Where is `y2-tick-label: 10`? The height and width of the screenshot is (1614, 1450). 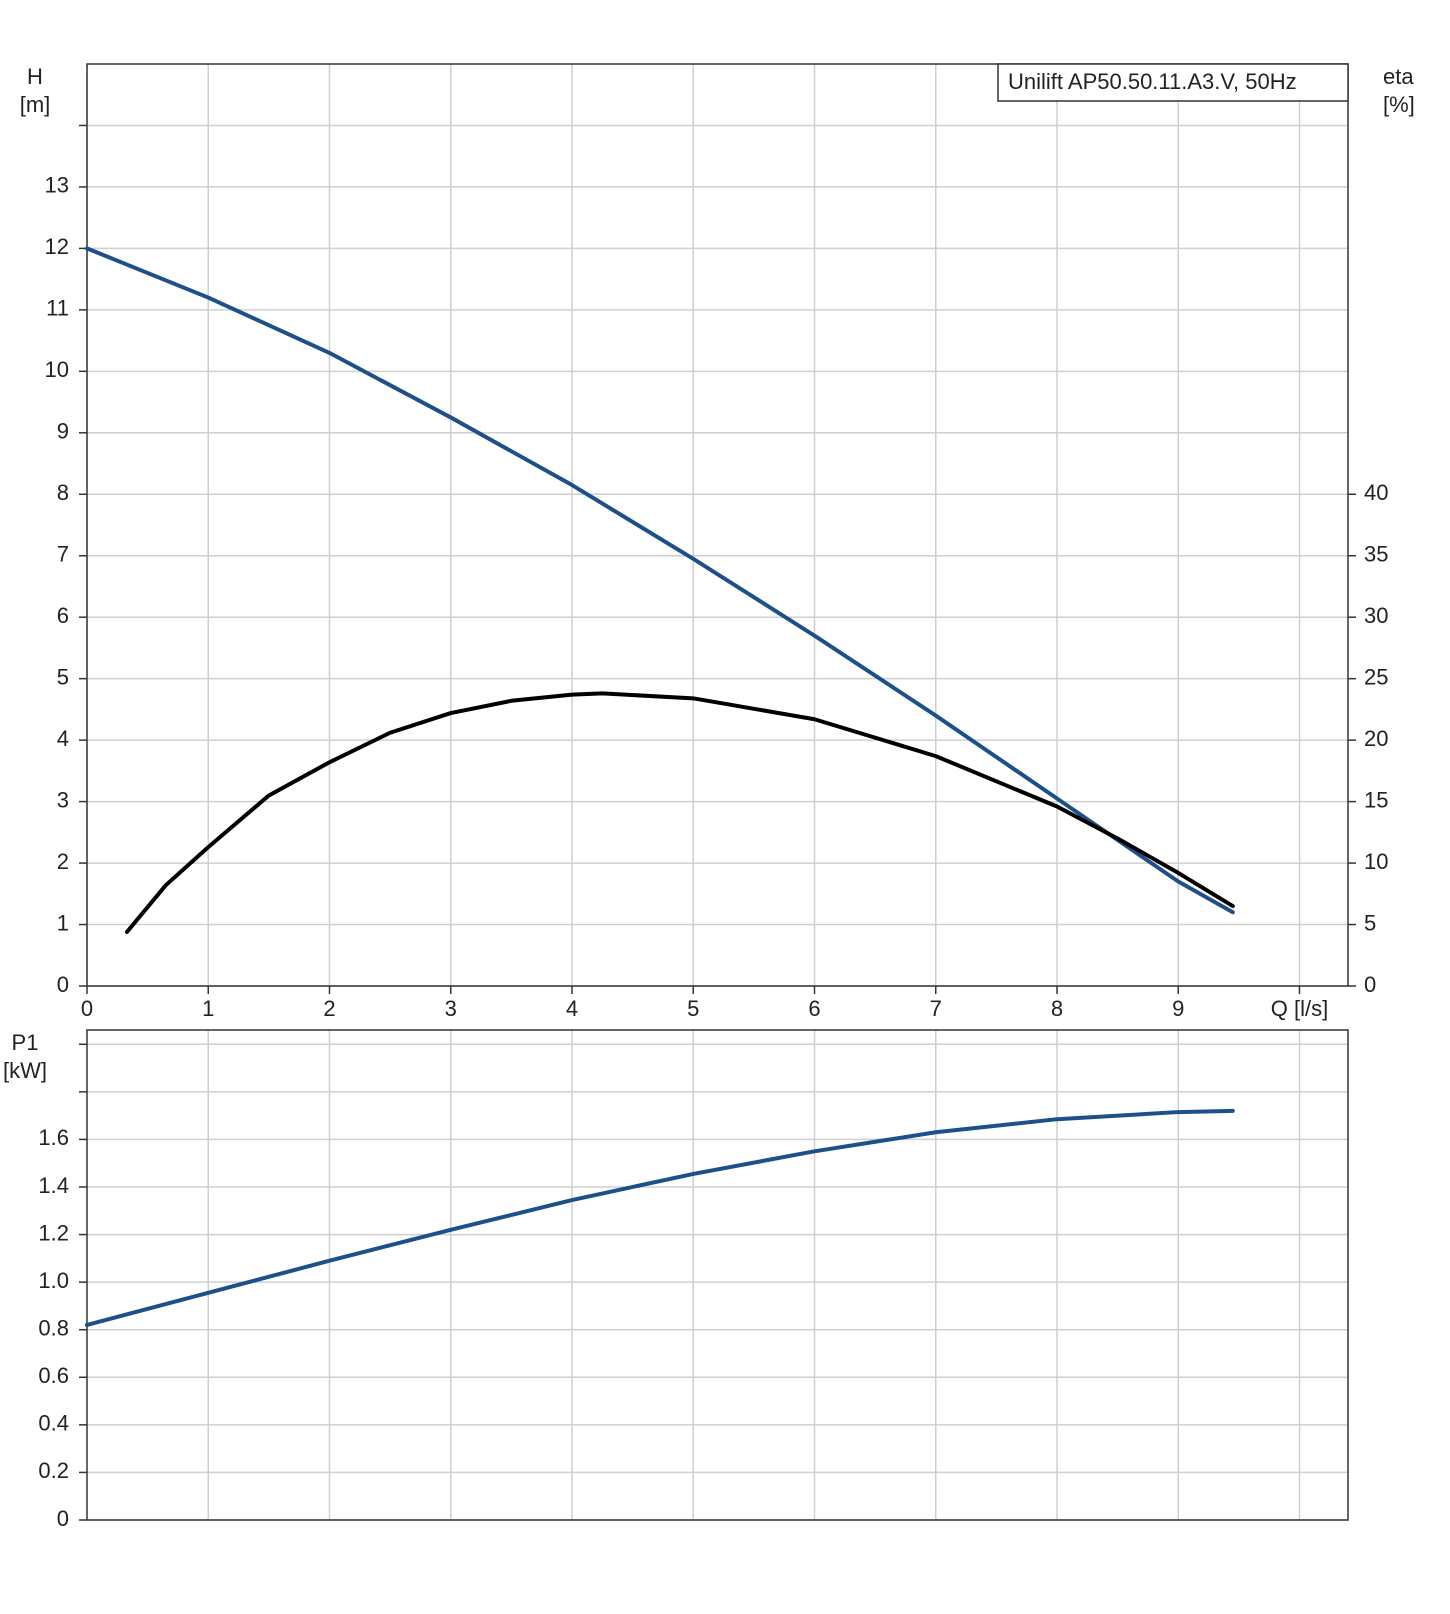 y2-tick-label: 10 is located at coordinates (1376, 861).